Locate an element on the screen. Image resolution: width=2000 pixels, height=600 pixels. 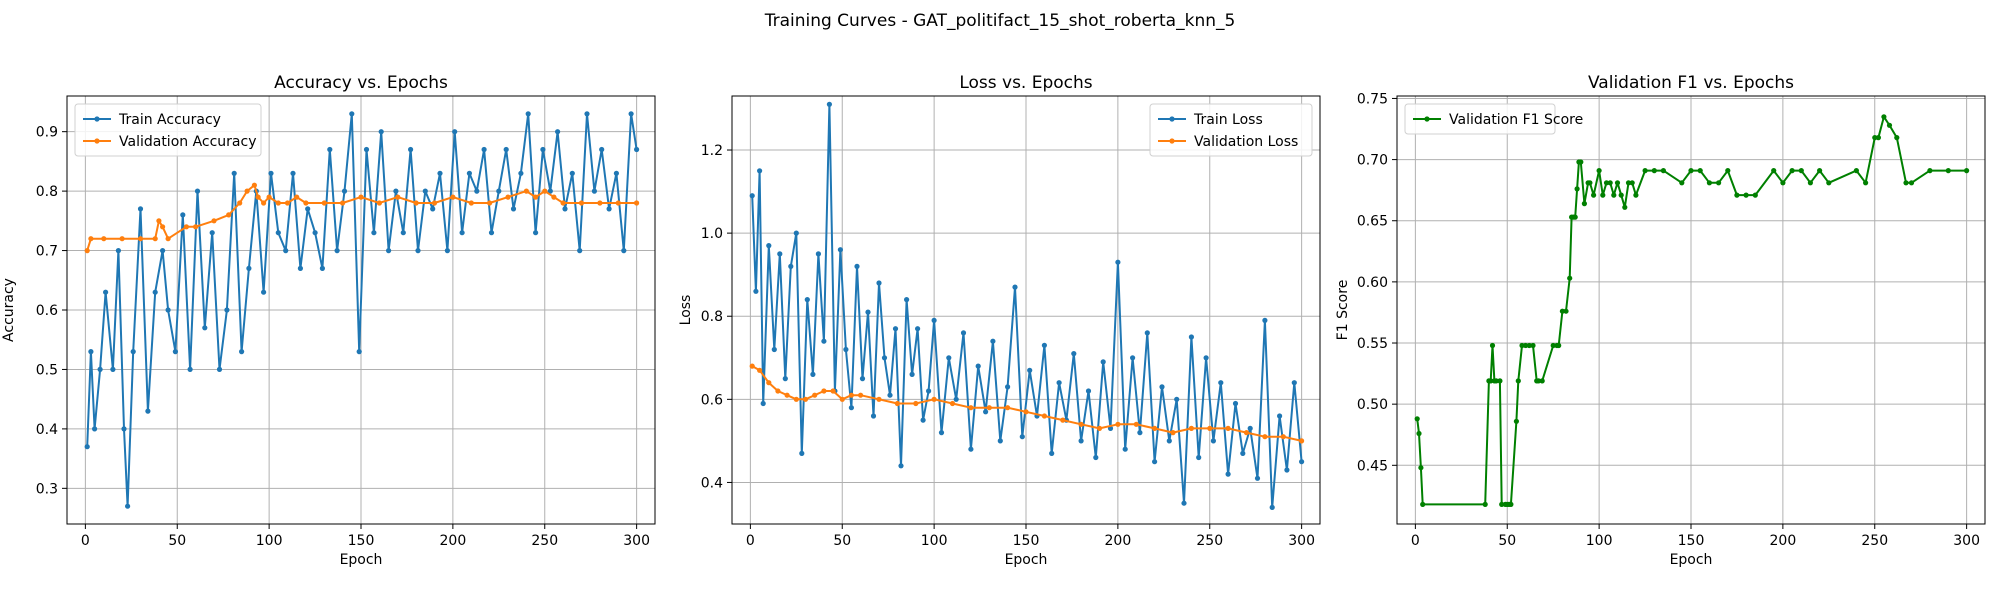
y-tick-label: 0.50 is located at coordinates (1372, 405).